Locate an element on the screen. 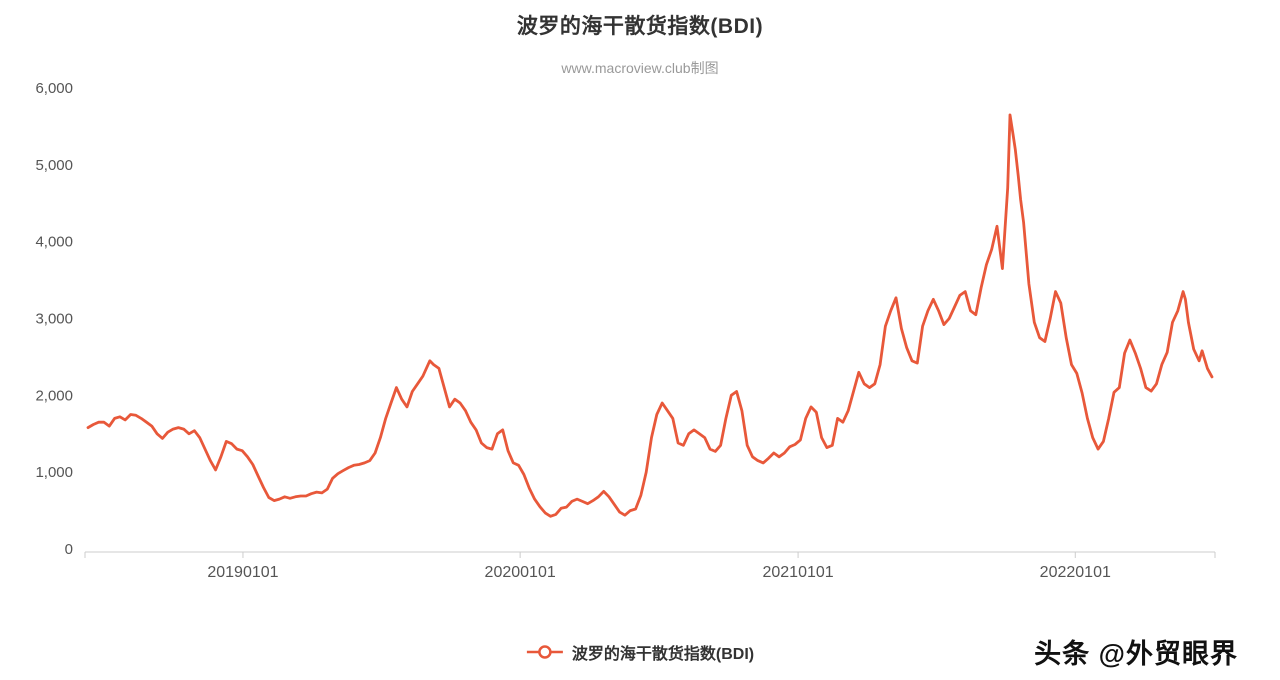 The height and width of the screenshot is (680, 1280). x-axis-label: 20220101 is located at coordinates (1075, 572).